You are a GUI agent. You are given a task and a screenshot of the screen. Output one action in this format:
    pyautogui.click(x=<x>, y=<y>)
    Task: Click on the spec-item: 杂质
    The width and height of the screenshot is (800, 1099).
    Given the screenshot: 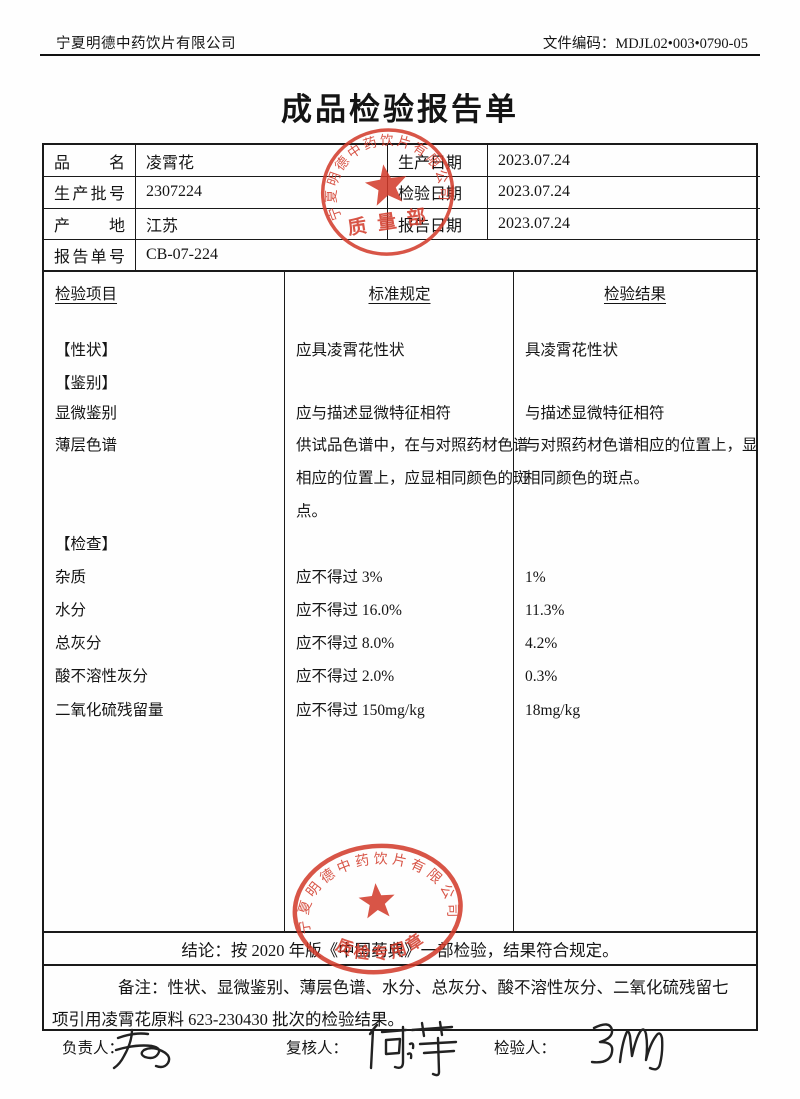 What is the action you would take?
    pyautogui.click(x=71, y=577)
    